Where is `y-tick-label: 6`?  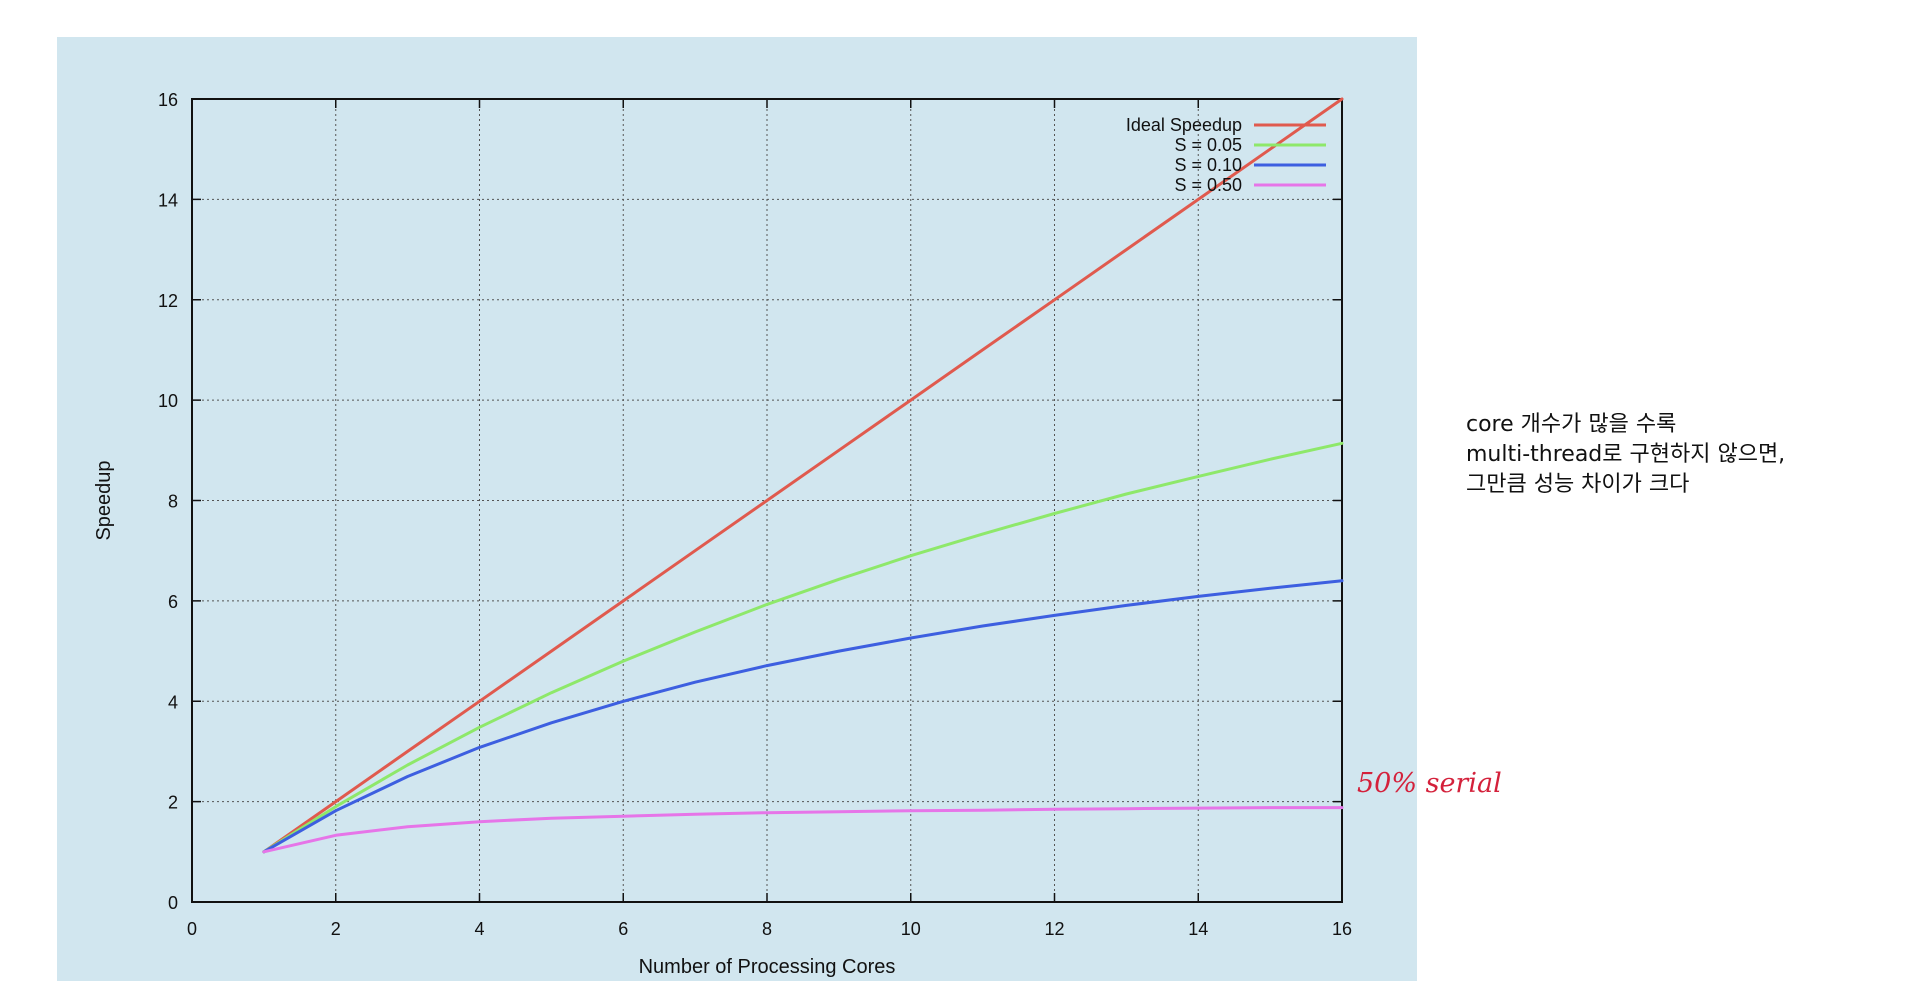 y-tick-label: 6 is located at coordinates (173, 602).